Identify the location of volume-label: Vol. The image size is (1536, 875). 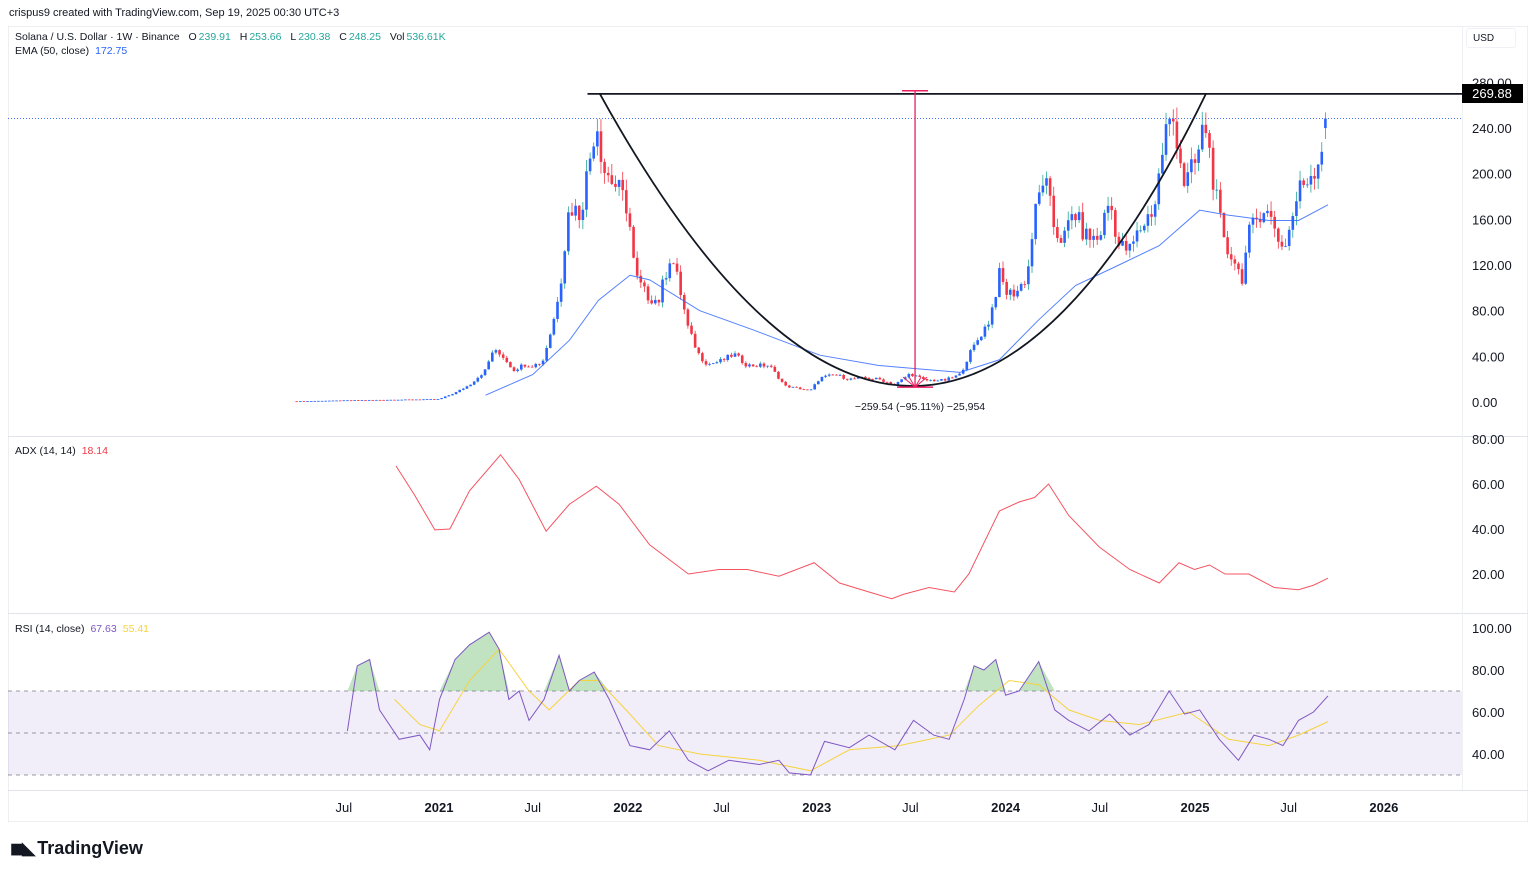
(397, 37).